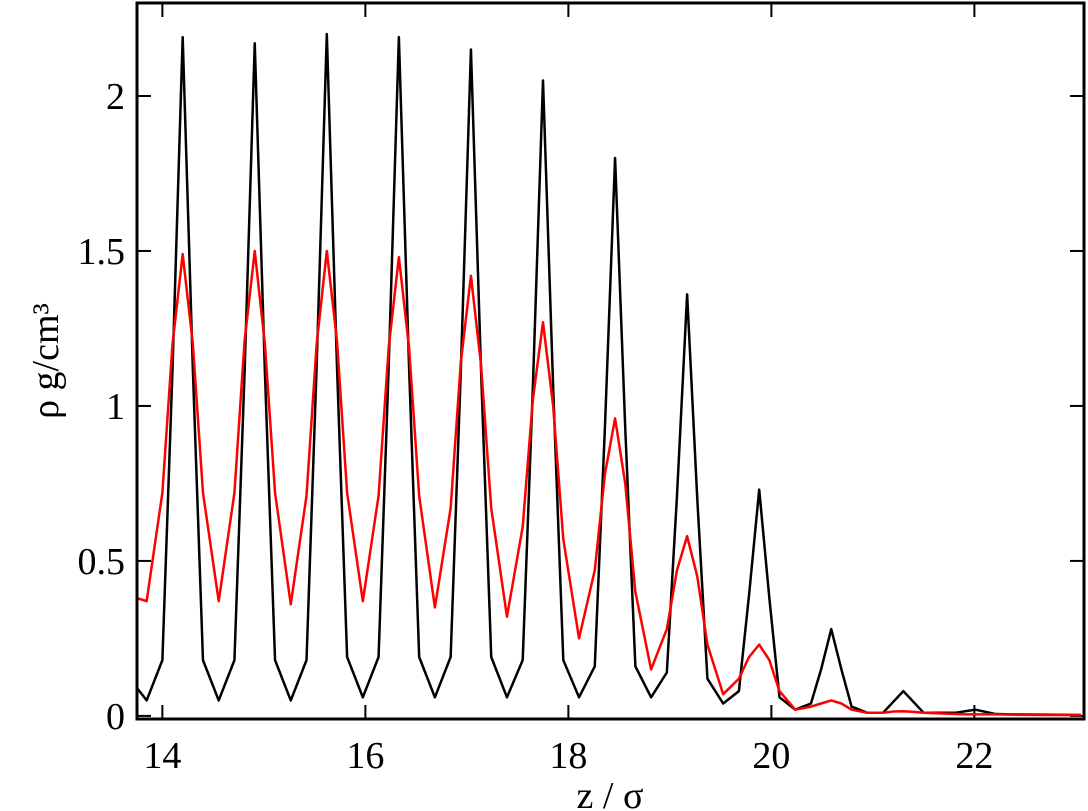 The height and width of the screenshot is (811, 1088). Describe the element at coordinates (115, 407) in the screenshot. I see `y-tick-label: 1` at that location.